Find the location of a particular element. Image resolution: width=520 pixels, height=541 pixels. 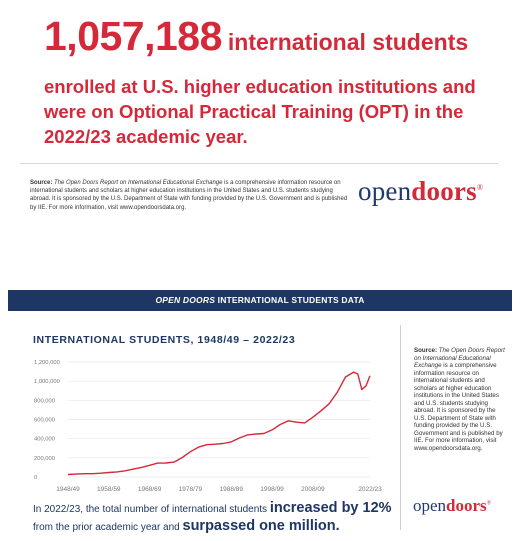

x-tick-label: 1958/59 is located at coordinates (109, 489).